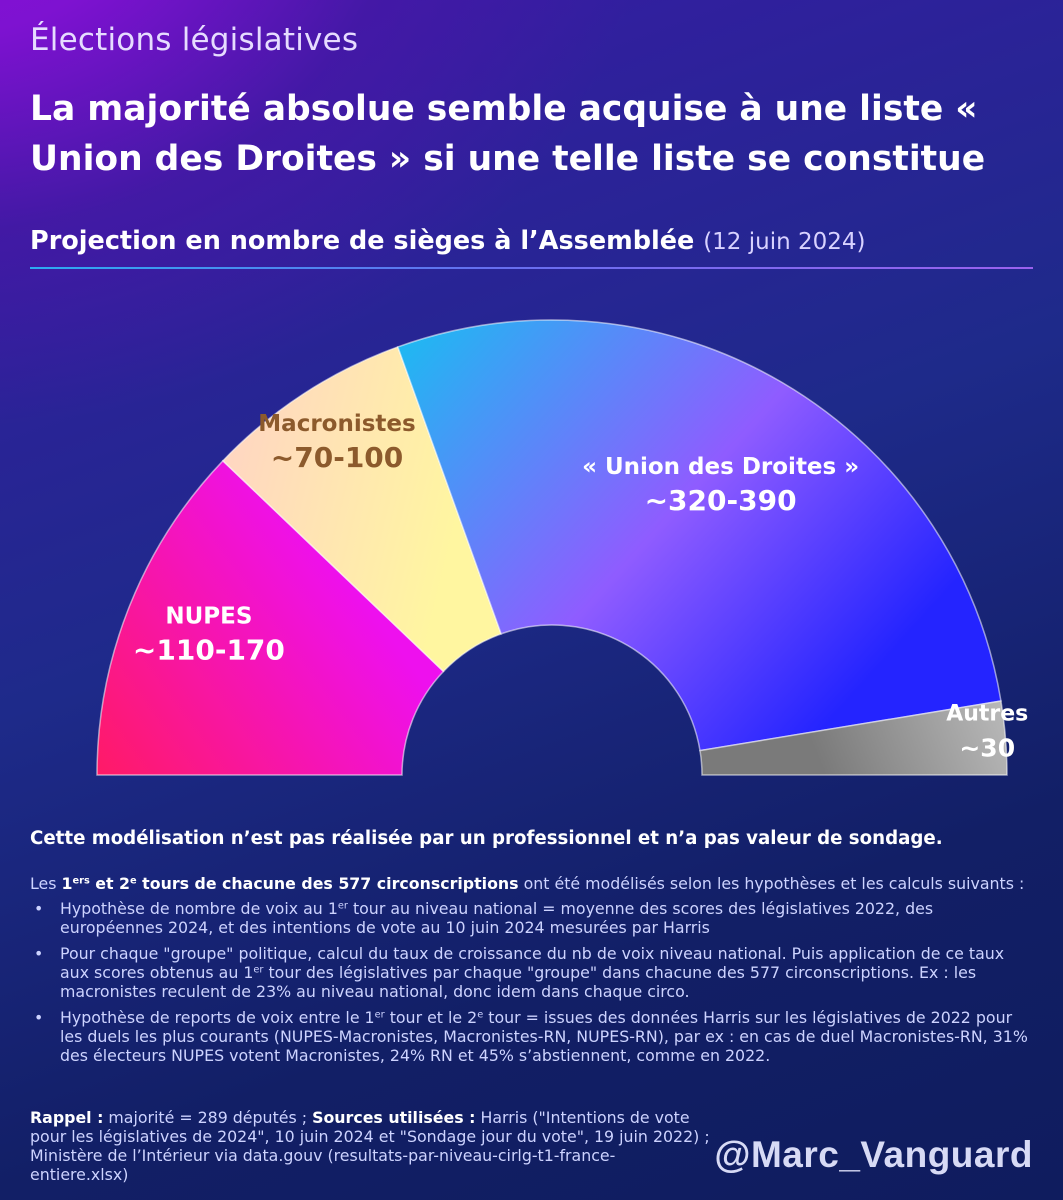  Describe the element at coordinates (217, 1017) in the screenshot. I see `bullet3-a: Hypothèse de reports de voix entre le 1` at that location.